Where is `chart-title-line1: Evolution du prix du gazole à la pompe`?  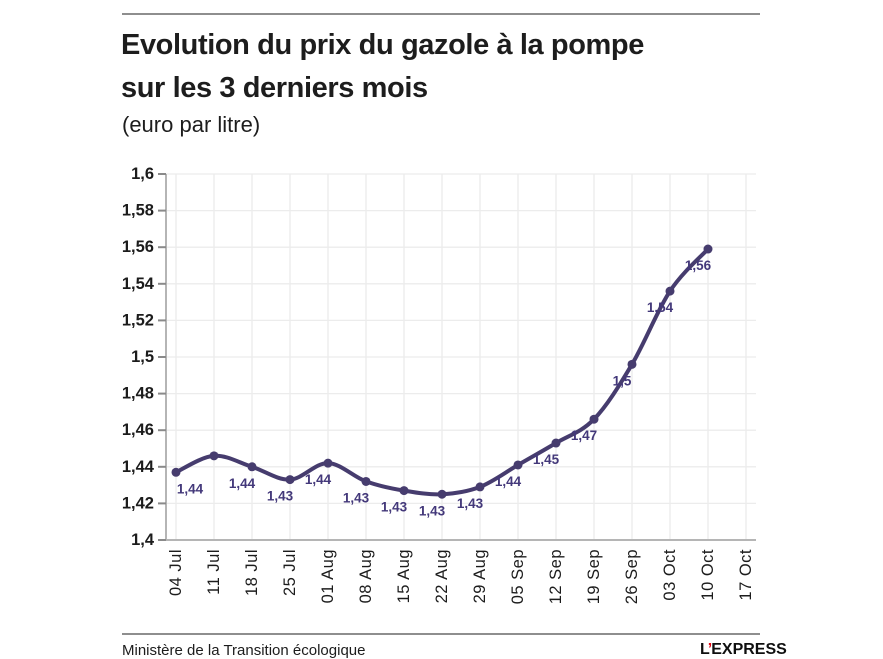
chart-title-line1: Evolution du prix du gazole à la pompe is located at coordinates (382, 45).